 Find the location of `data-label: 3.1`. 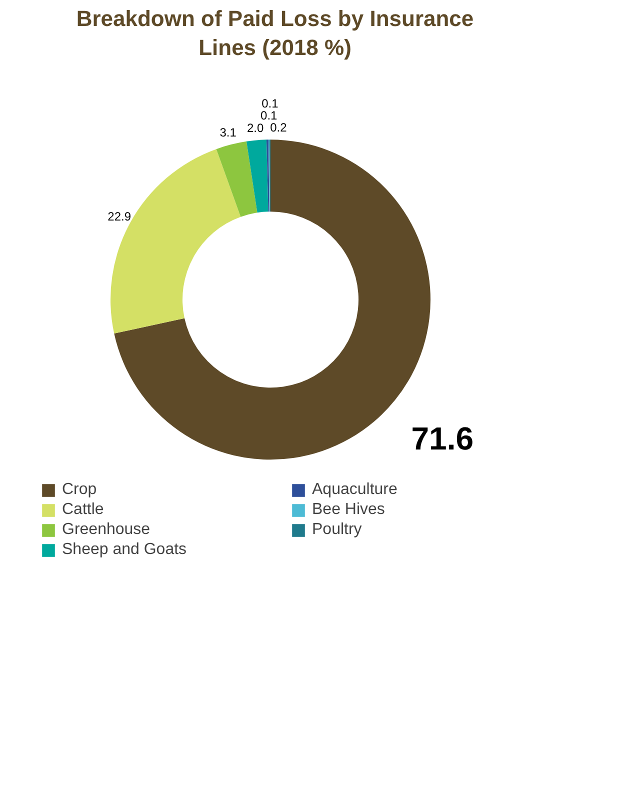

data-label: 3.1 is located at coordinates (228, 133).